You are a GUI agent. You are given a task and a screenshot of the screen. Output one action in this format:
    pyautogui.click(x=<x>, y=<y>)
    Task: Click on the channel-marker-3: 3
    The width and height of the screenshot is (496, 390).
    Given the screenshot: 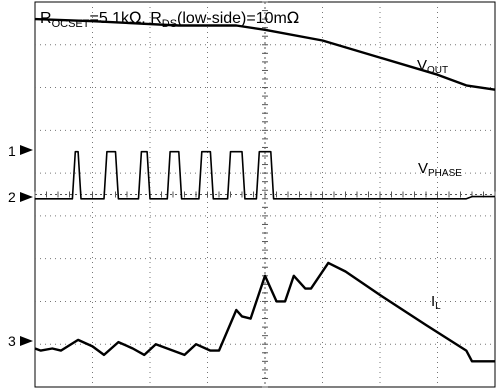 What is the action you would take?
    pyautogui.click(x=20, y=341)
    